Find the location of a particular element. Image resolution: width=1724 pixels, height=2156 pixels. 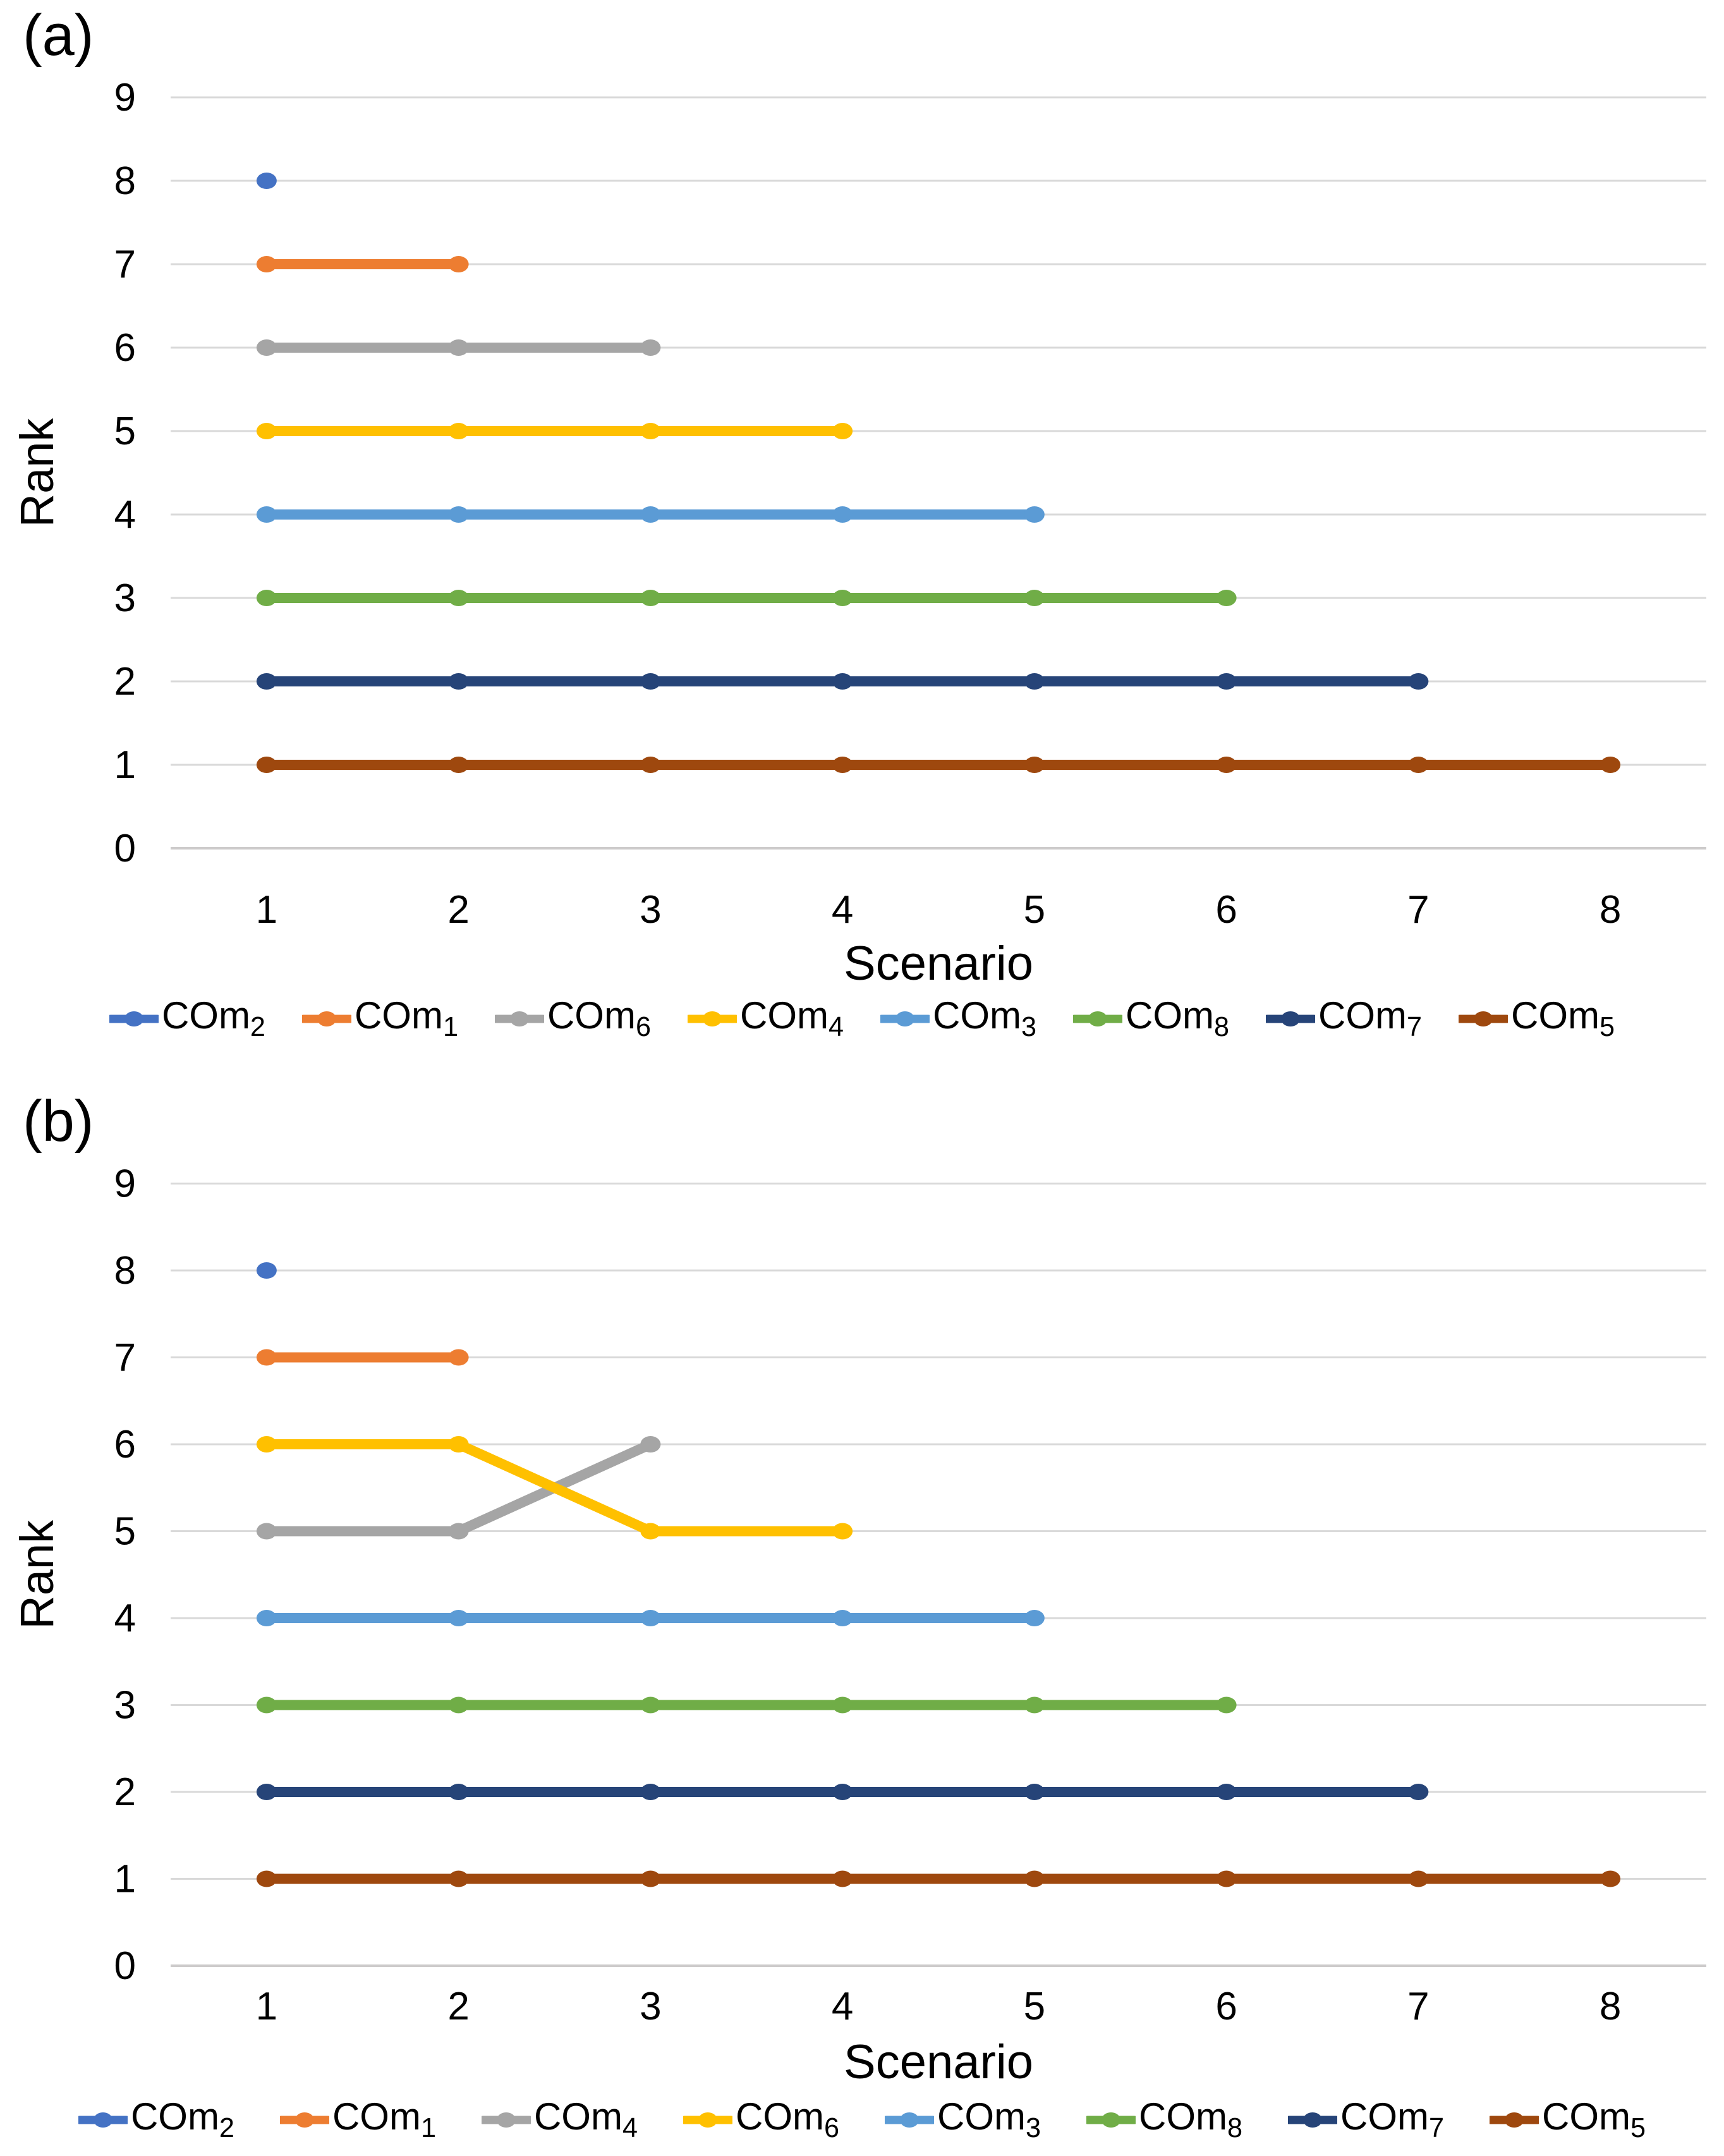

legend-label-COm7: COm7 is located at coordinates (1392, 2119).